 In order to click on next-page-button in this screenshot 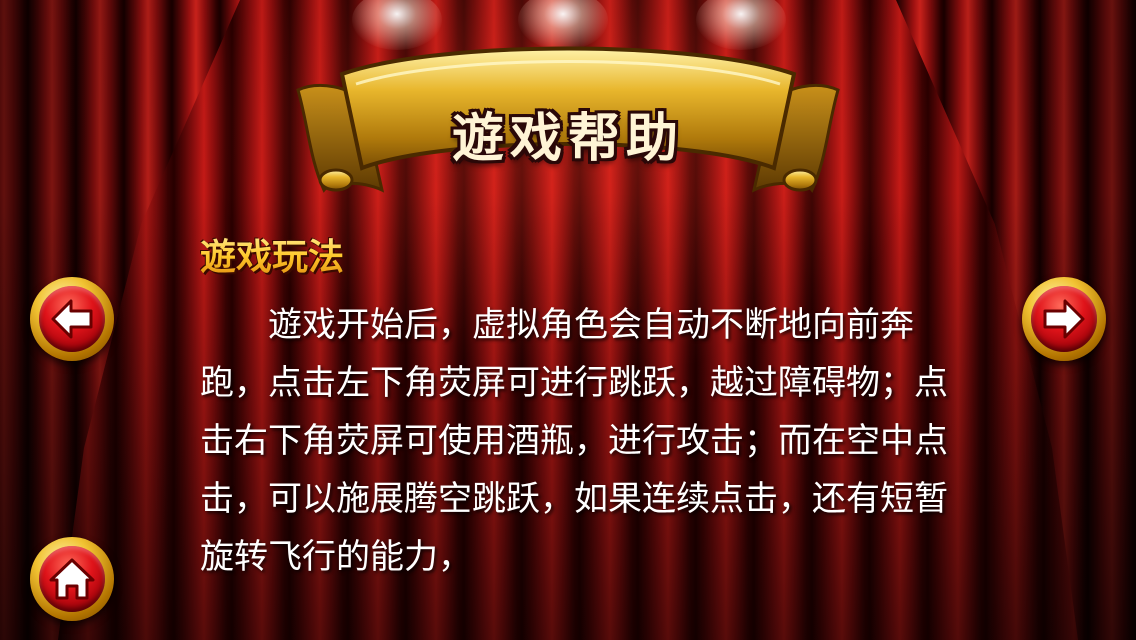, I will do `click(1064, 319)`.